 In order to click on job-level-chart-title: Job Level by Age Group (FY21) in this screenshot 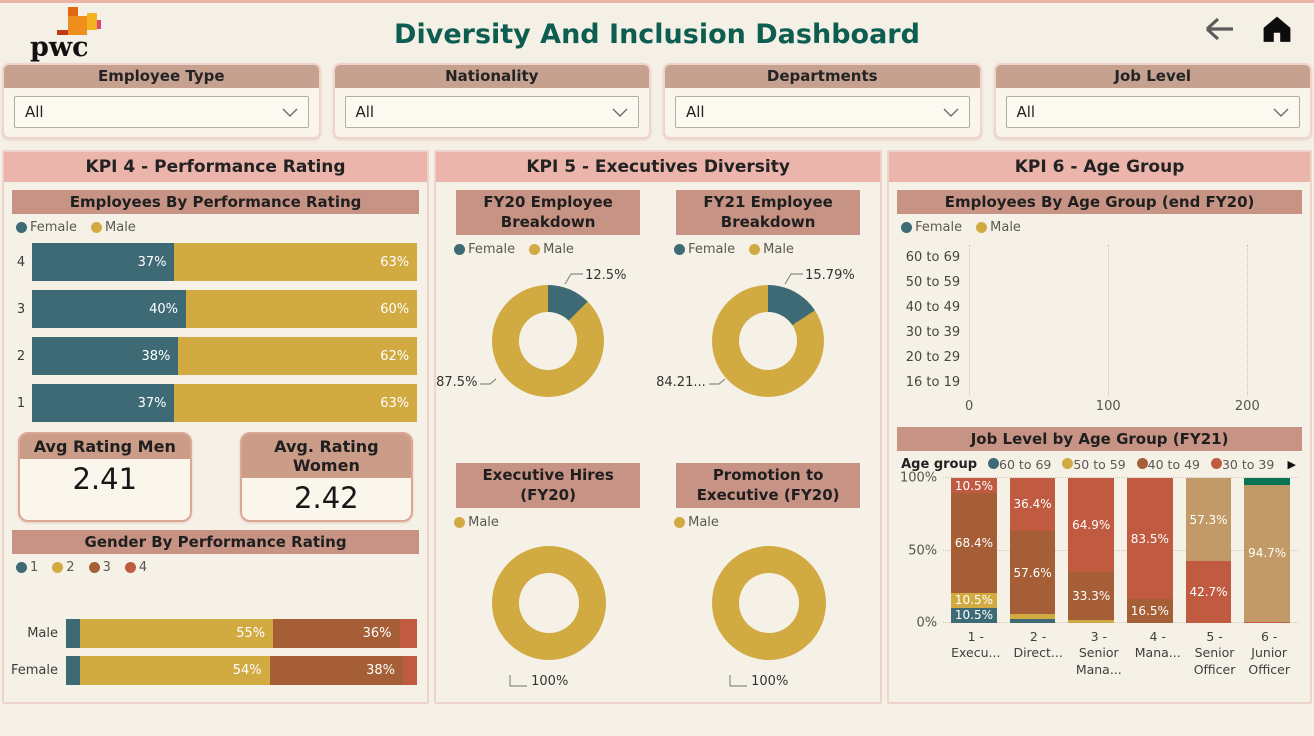, I will do `click(1099, 439)`.